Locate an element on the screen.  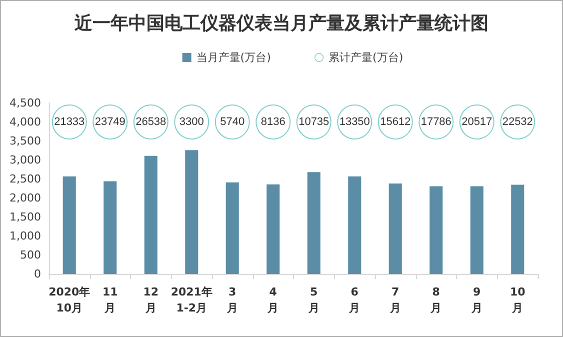
x-tick-label: 9 月 is located at coordinates (476, 300).